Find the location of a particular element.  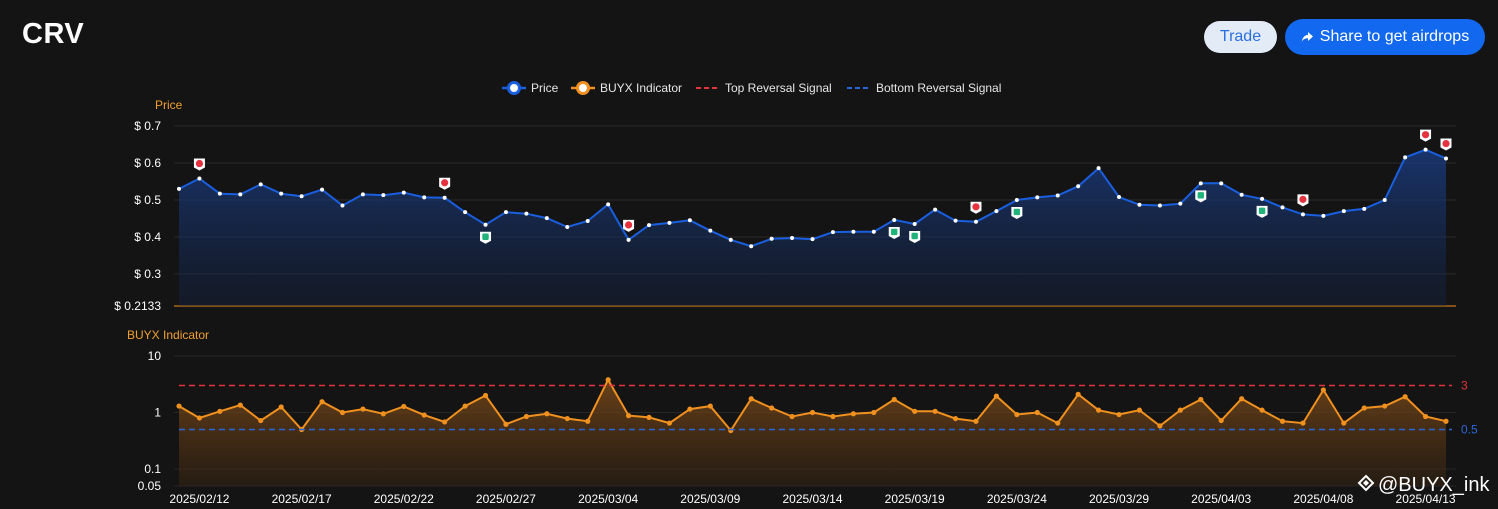

legend-item: BUYX Indicator is located at coordinates (626, 88).